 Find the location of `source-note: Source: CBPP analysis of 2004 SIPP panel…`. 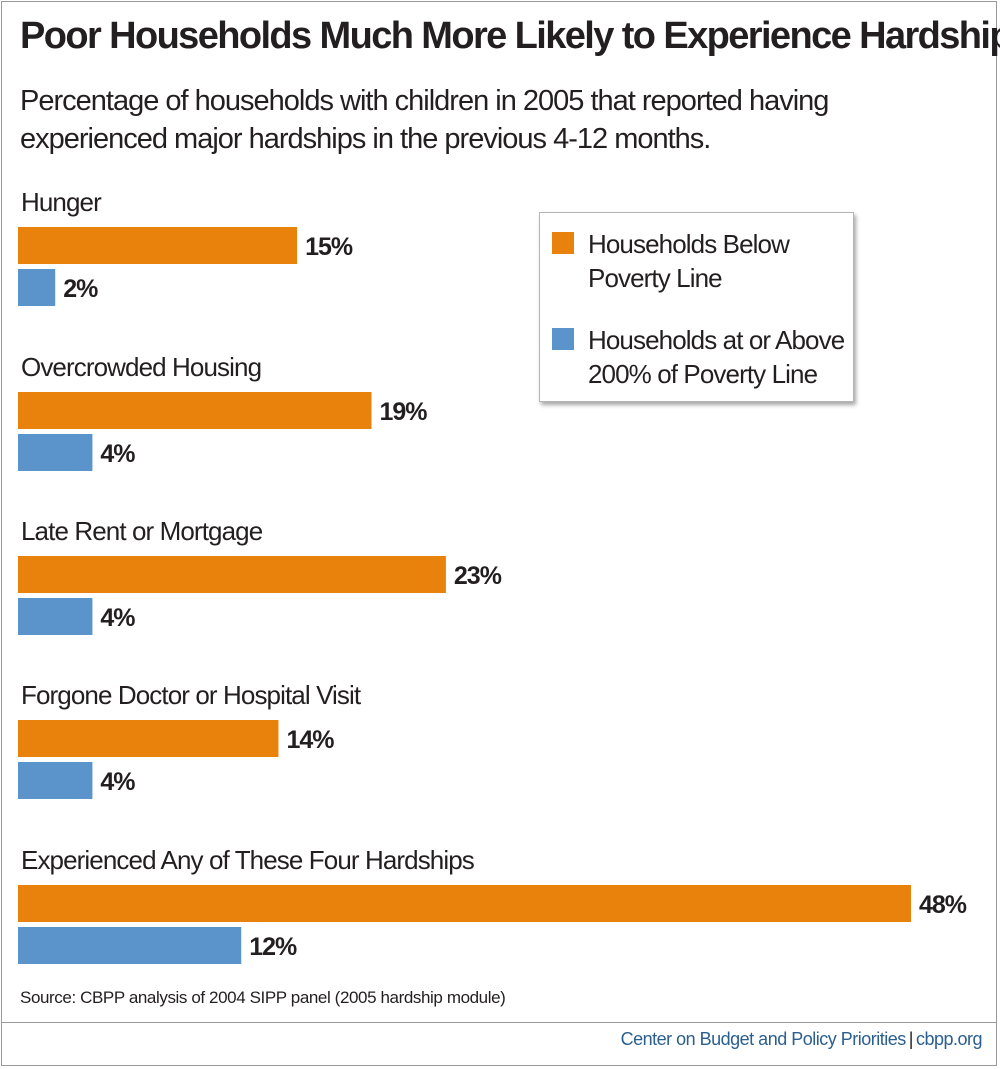

source-note: Source: CBPP analysis of 2004 SIPP panel… is located at coordinates (263, 997).